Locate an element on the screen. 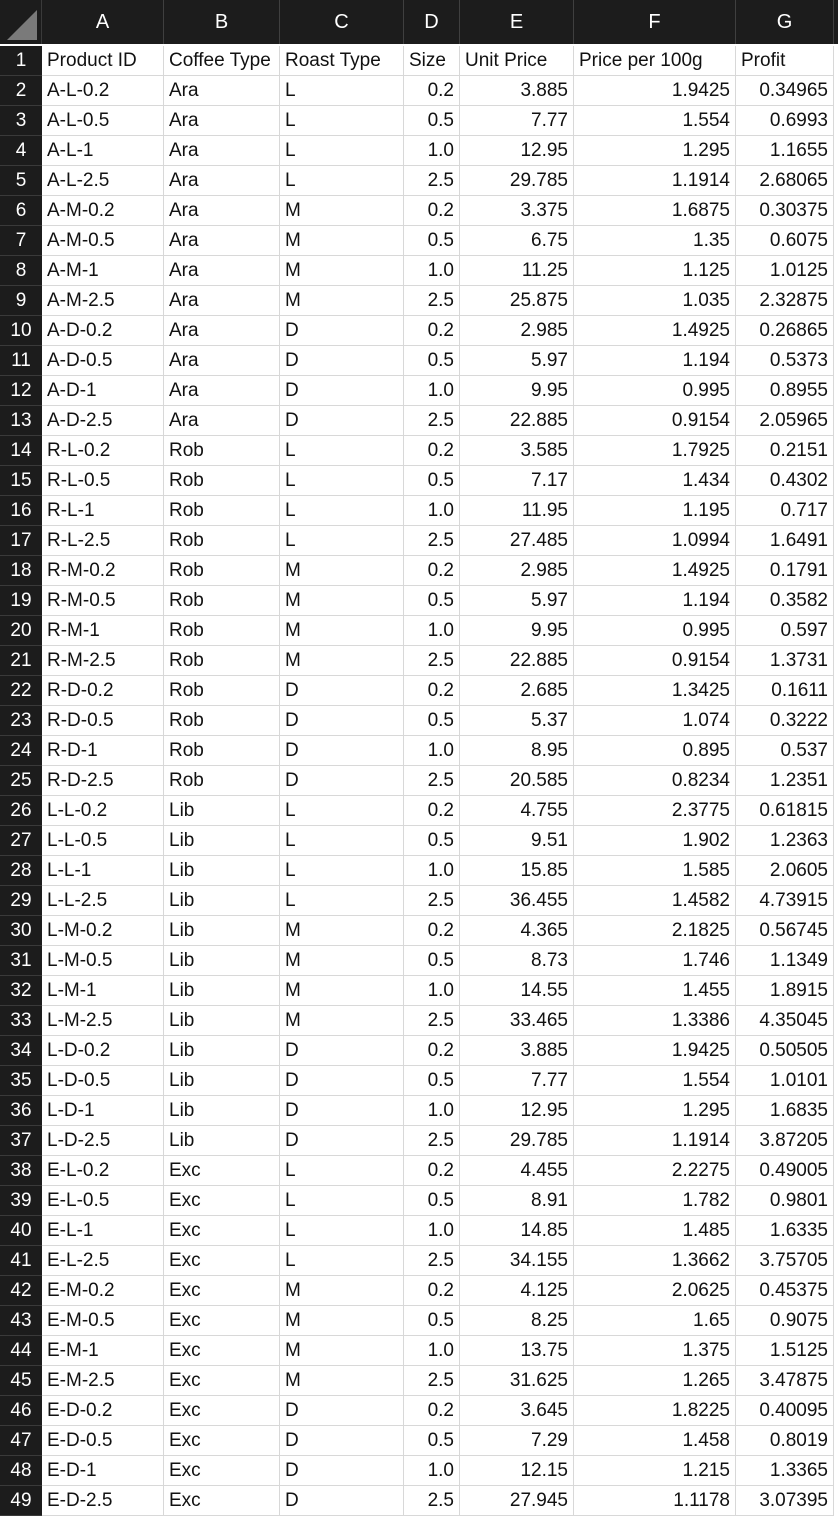 Image resolution: width=838 pixels, height=1520 pixels. data-cell: 3.75705 is located at coordinates (785, 1261).